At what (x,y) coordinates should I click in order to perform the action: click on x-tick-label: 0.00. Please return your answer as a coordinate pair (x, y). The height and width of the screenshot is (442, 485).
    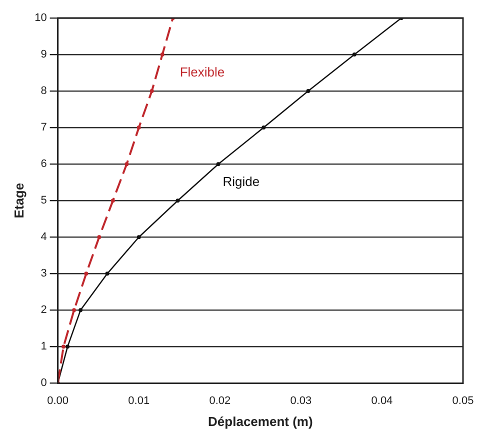
    Looking at the image, I should click on (58, 400).